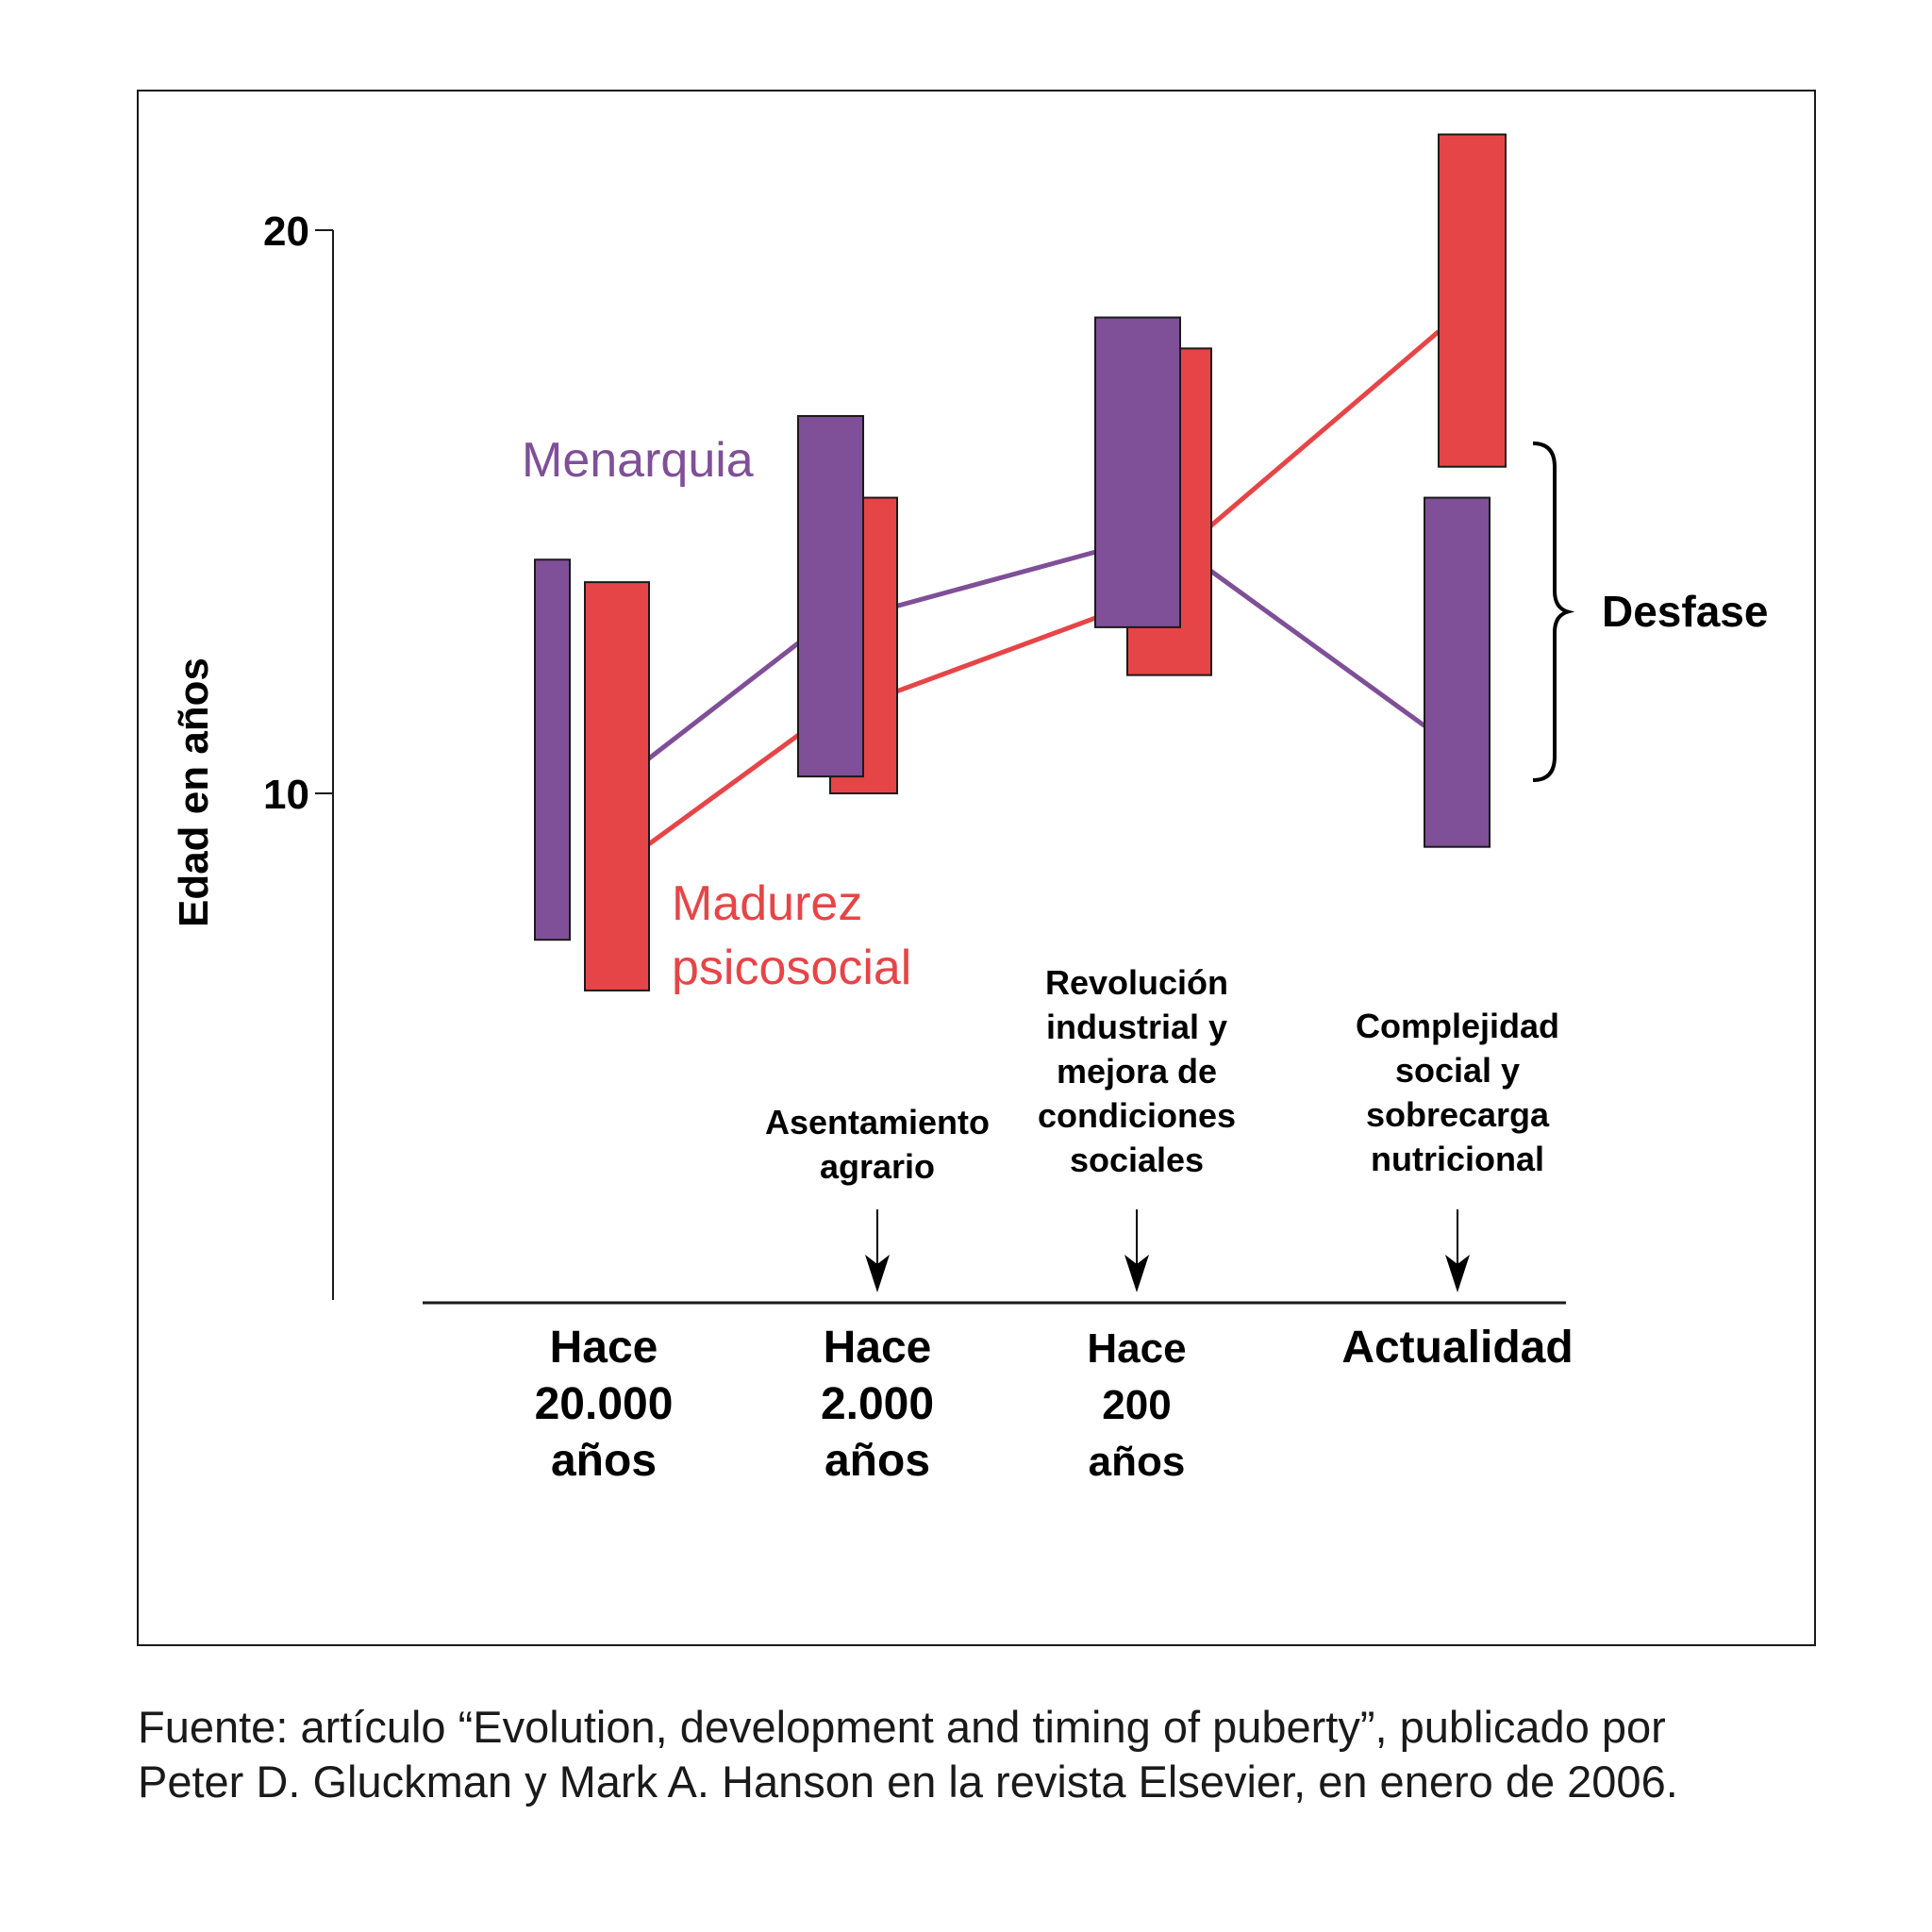 The width and height of the screenshot is (1932, 1932). I want to click on event-label: nutricional, so click(1457, 1159).